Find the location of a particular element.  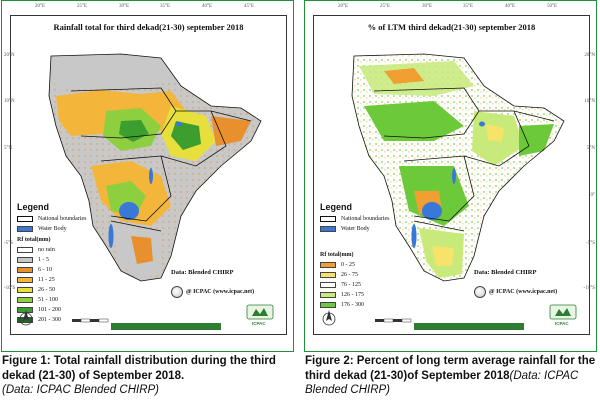

legend-class-label: 11 - 25 is located at coordinates (46, 280).